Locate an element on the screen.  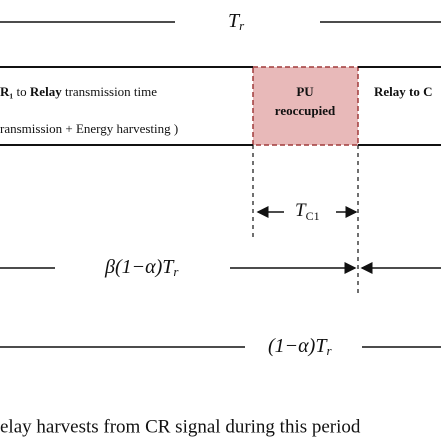
harvest-label: β(1−α)Tr is located at coordinates (141, 267).